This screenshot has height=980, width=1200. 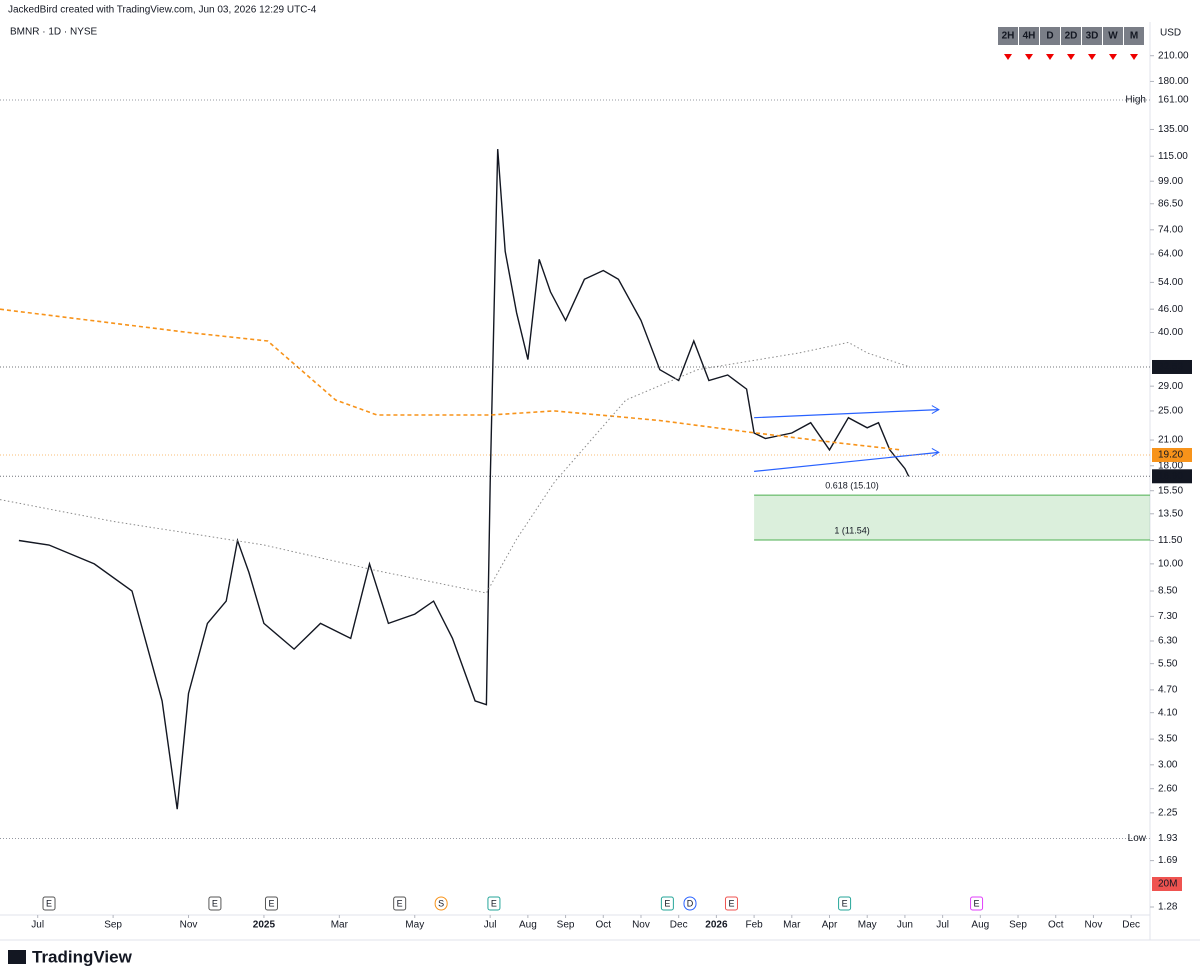 I want to click on y-tick-label: 86.50, so click(x=1170, y=203).